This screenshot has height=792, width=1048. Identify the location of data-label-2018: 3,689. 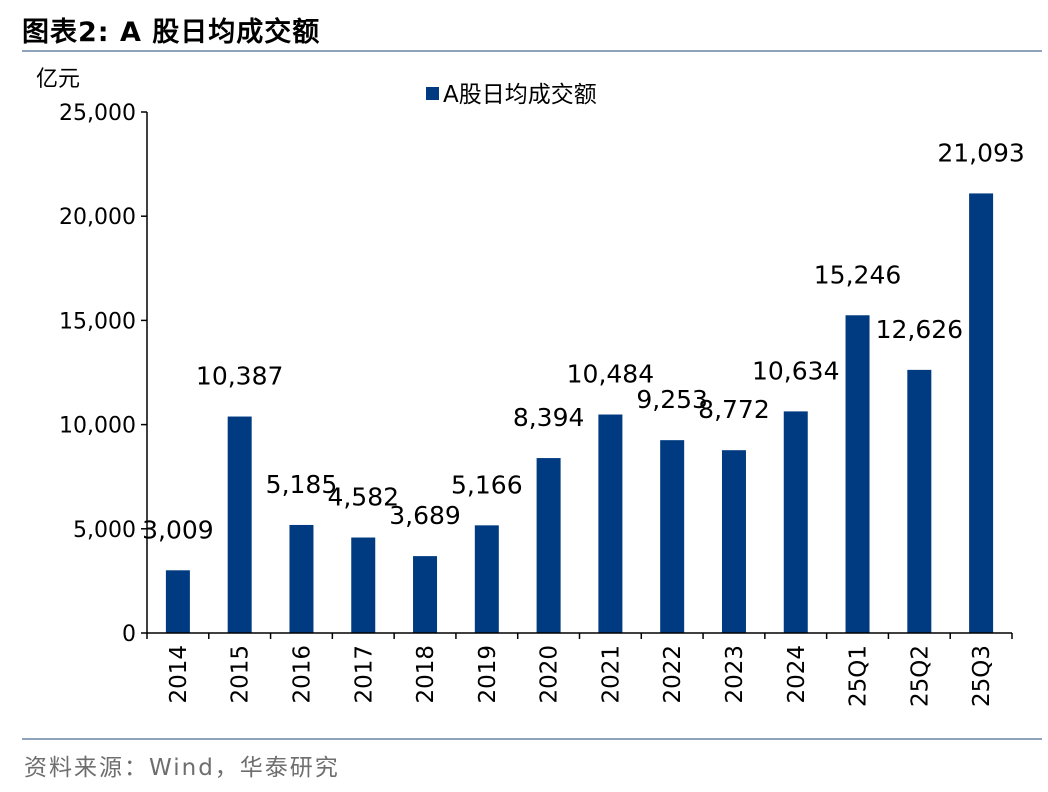
(425, 515).